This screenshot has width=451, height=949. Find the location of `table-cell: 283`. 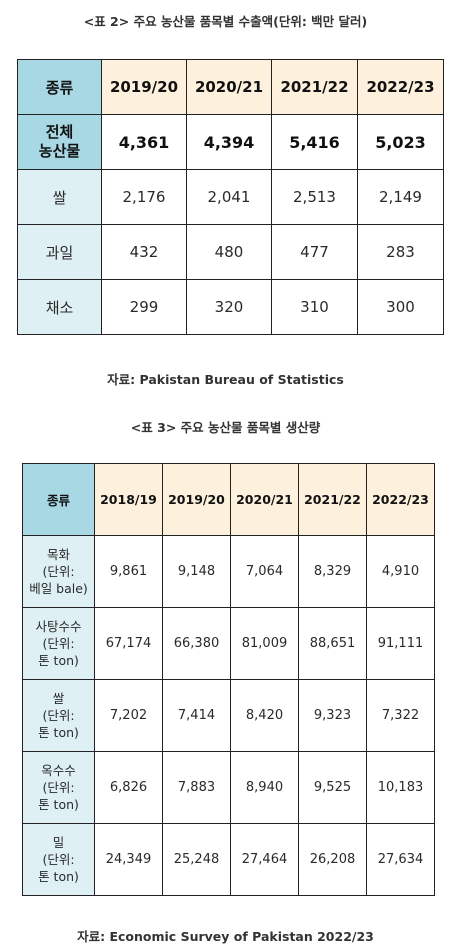

table-cell: 283 is located at coordinates (400, 252).